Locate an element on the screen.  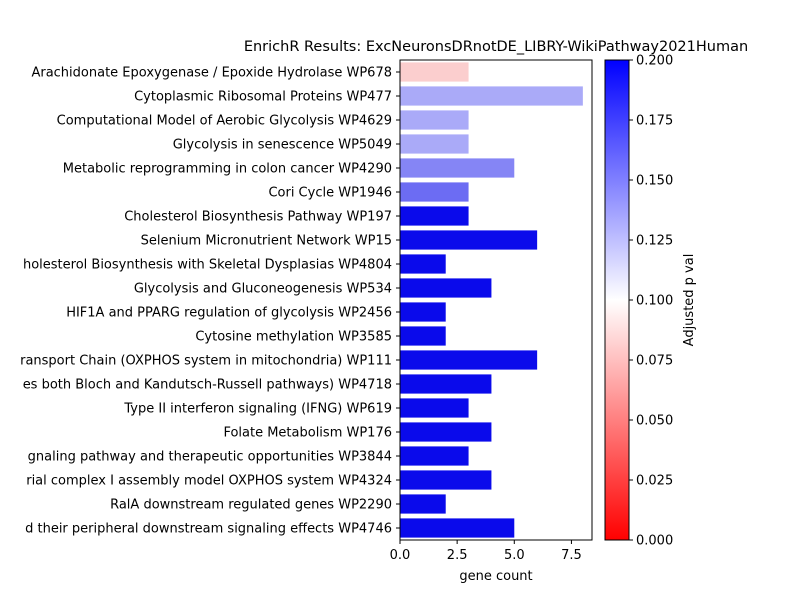
x-tick-label: 0.0 is located at coordinates (400, 555).